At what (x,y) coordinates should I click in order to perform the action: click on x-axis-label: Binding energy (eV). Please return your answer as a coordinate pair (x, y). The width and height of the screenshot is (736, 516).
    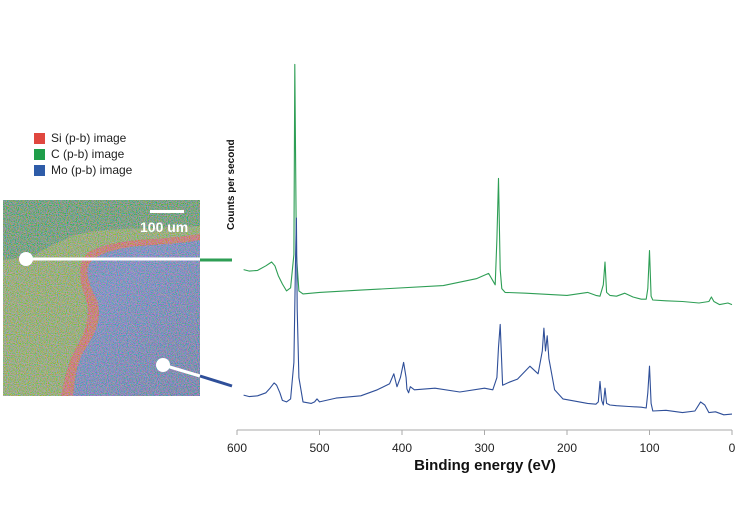
    Looking at the image, I should click on (485, 465).